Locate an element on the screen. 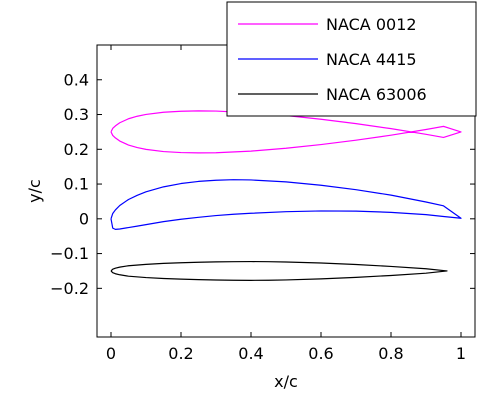 This screenshot has width=480, height=395. y-tick-label: 0.2 is located at coordinates (76, 149).